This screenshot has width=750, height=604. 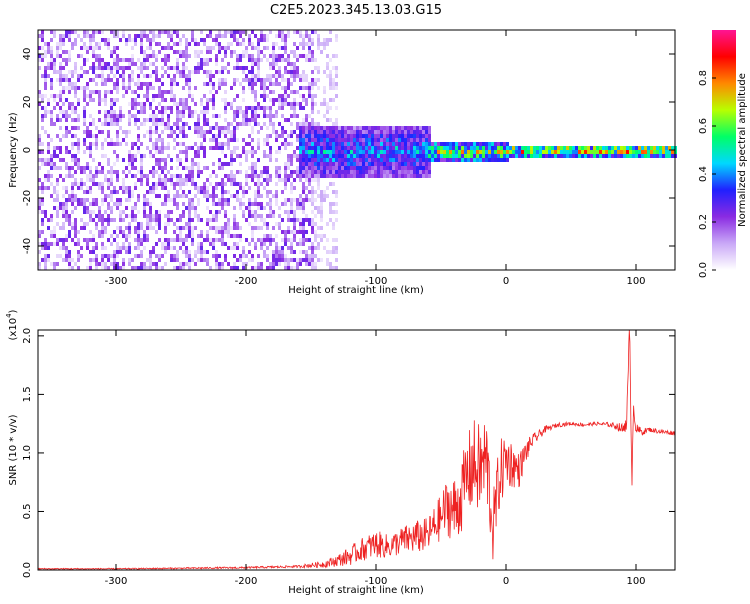 I want to click on y-tick-label: 20, so click(x=27, y=102).